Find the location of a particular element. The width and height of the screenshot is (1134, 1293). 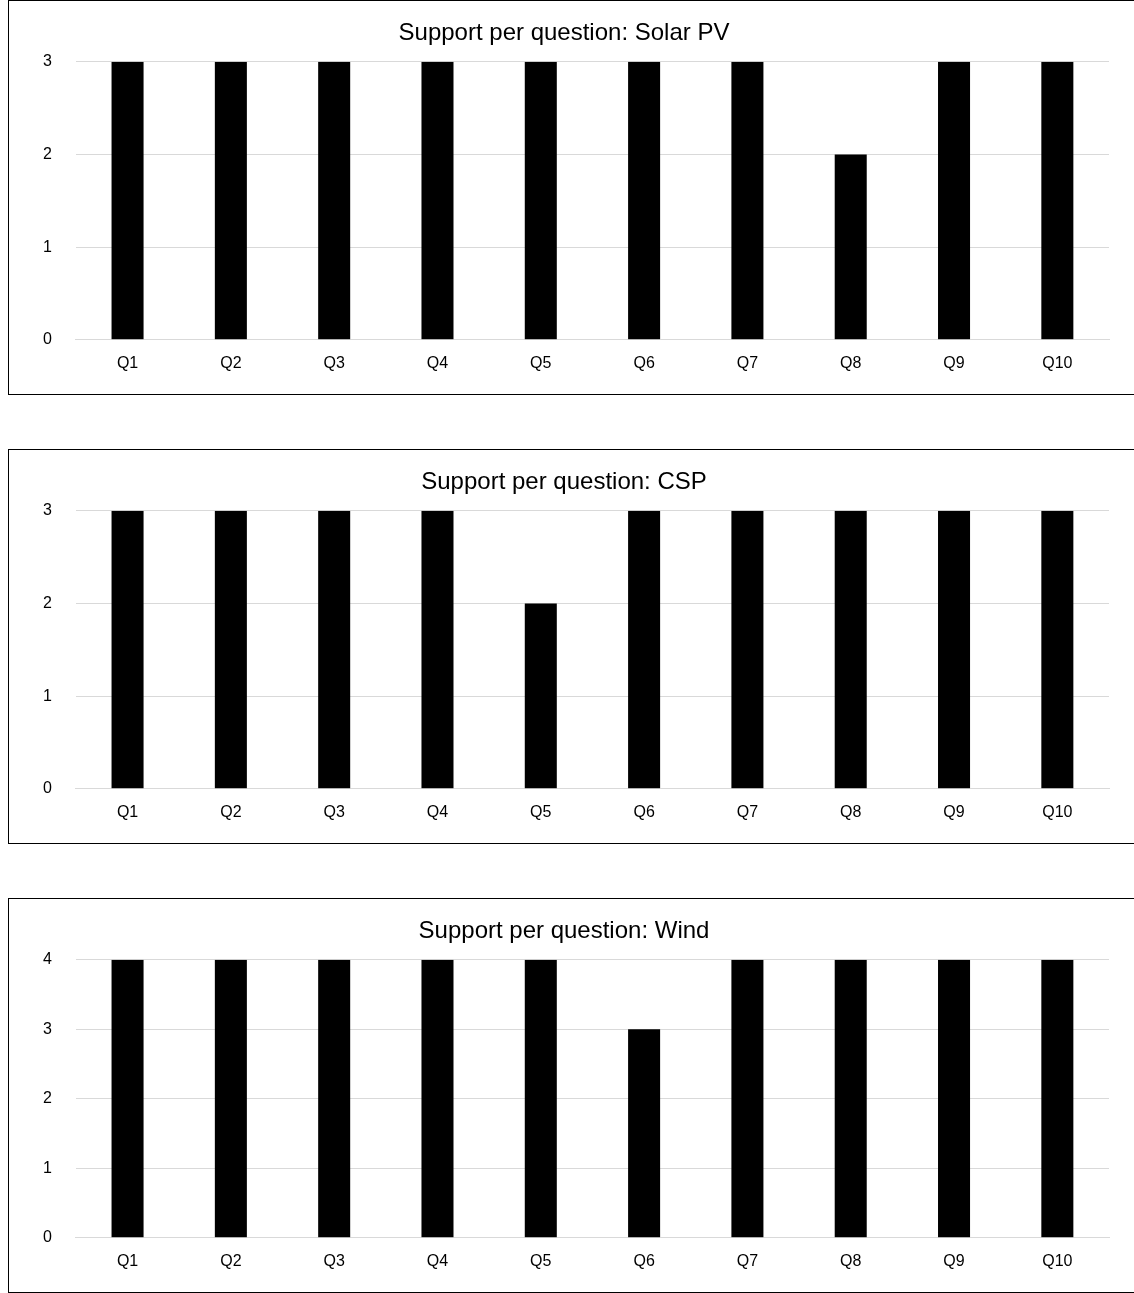

chart-title: Support per question: CSP is located at coordinates (564, 481).